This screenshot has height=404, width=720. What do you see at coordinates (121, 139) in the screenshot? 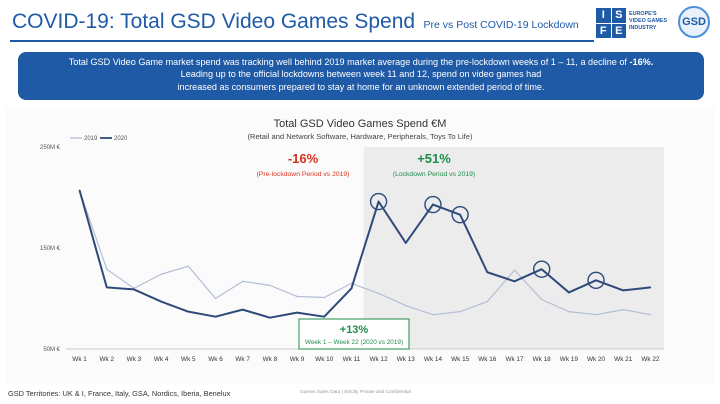
I see `legend-2020-label: 2020` at bounding box center [121, 139].